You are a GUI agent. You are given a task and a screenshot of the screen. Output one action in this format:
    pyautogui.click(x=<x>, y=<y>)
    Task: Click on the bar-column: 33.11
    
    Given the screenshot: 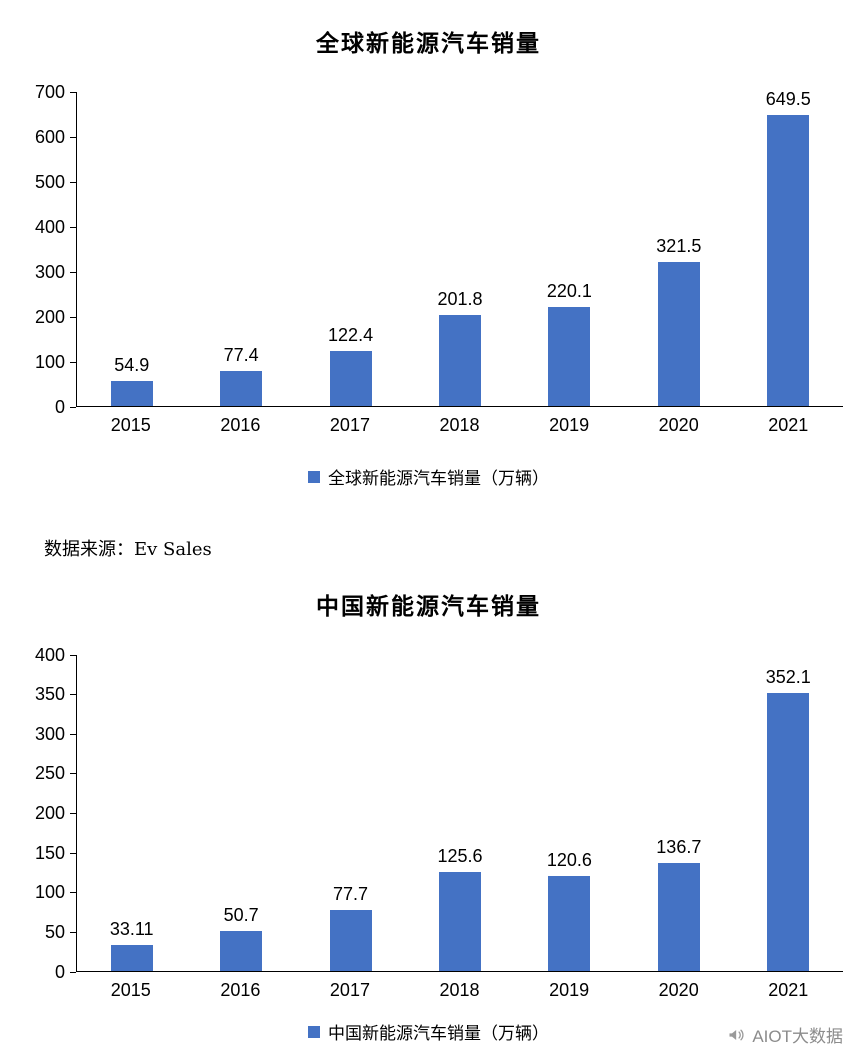 What is the action you would take?
    pyautogui.click(x=131, y=813)
    